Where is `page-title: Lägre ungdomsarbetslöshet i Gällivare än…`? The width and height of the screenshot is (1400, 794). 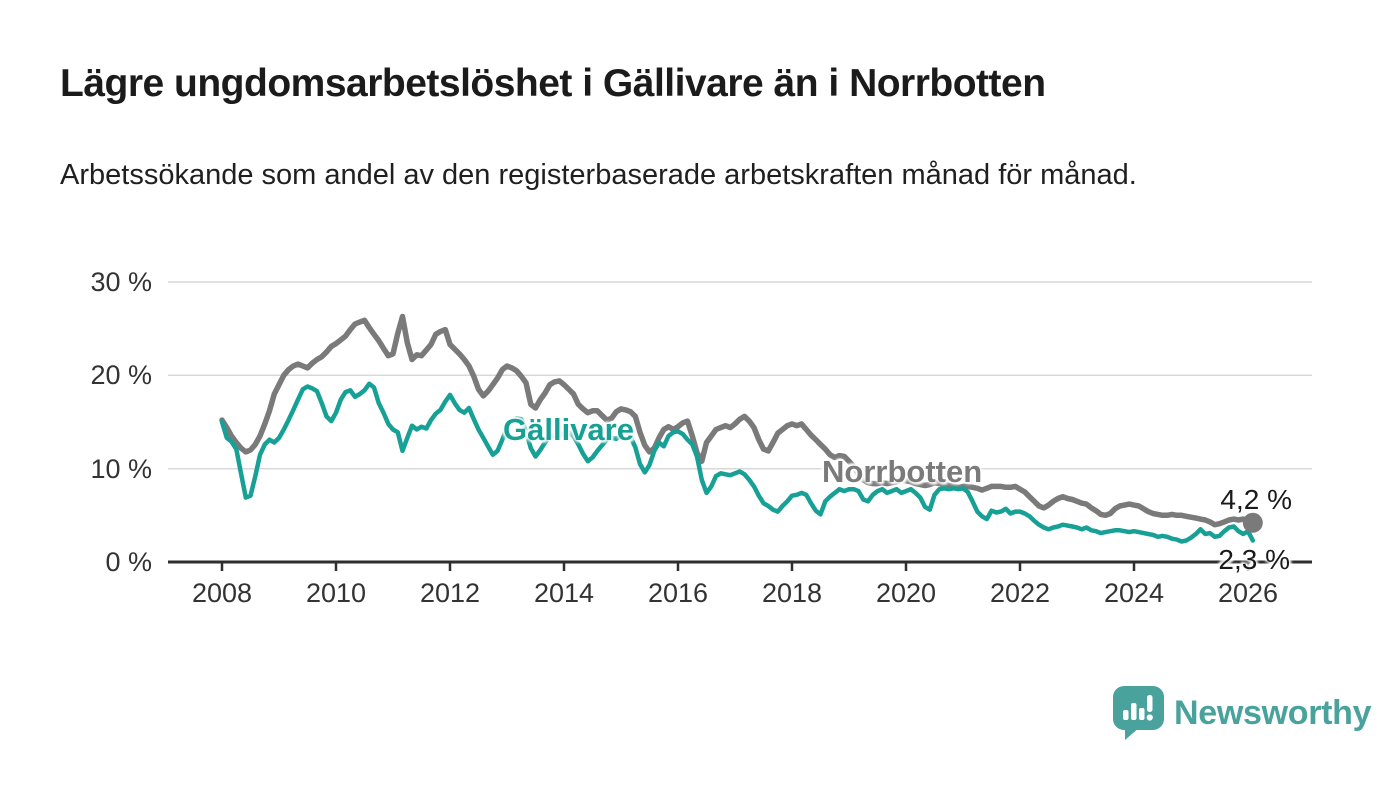
page-title: Lägre ungdomsarbetslöshet i Gällivare än… is located at coordinates (553, 83).